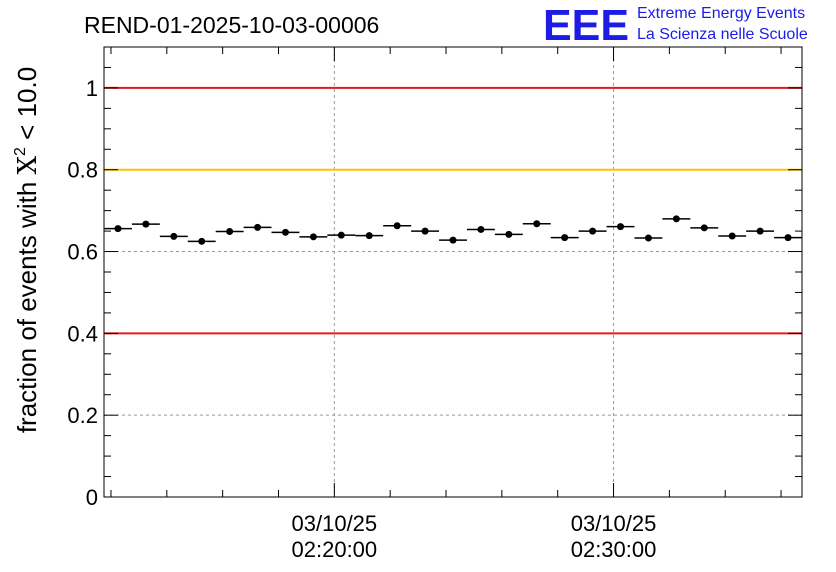 This screenshot has width=836, height=572. What do you see at coordinates (722, 34) in the screenshot?
I see `eee-logo-line2: La Scienza nelle Scuole` at bounding box center [722, 34].